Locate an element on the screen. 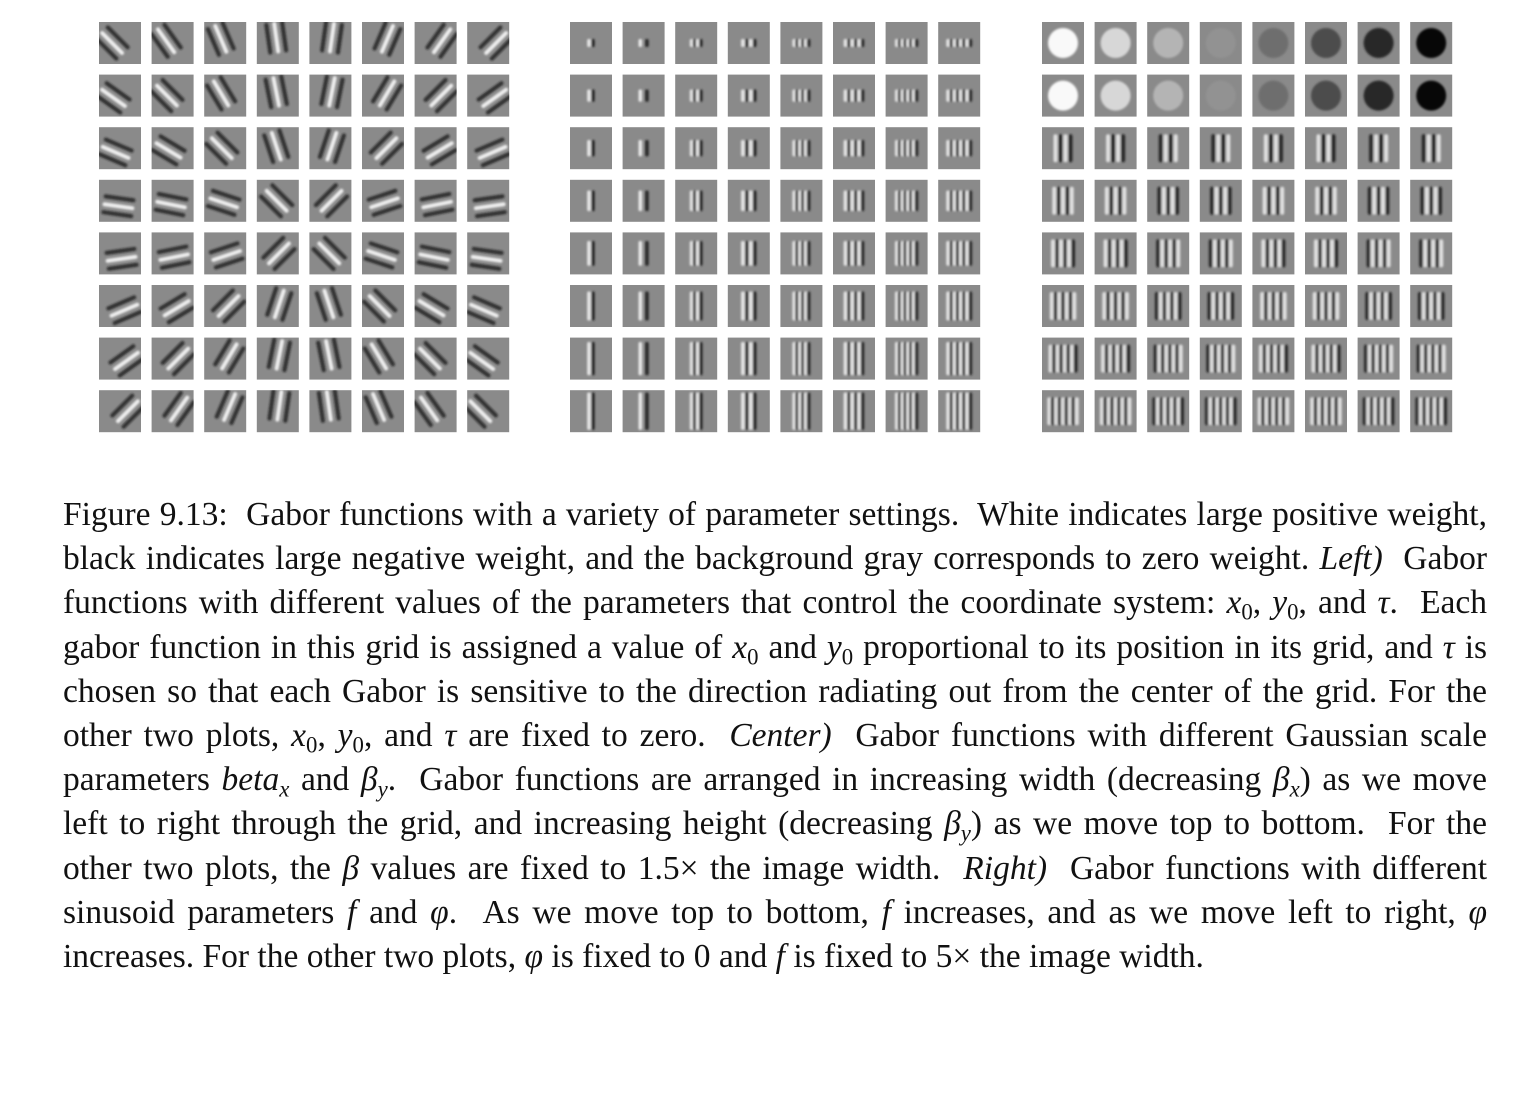 The width and height of the screenshot is (1526, 1098). left-grid is located at coordinates (304, 227).